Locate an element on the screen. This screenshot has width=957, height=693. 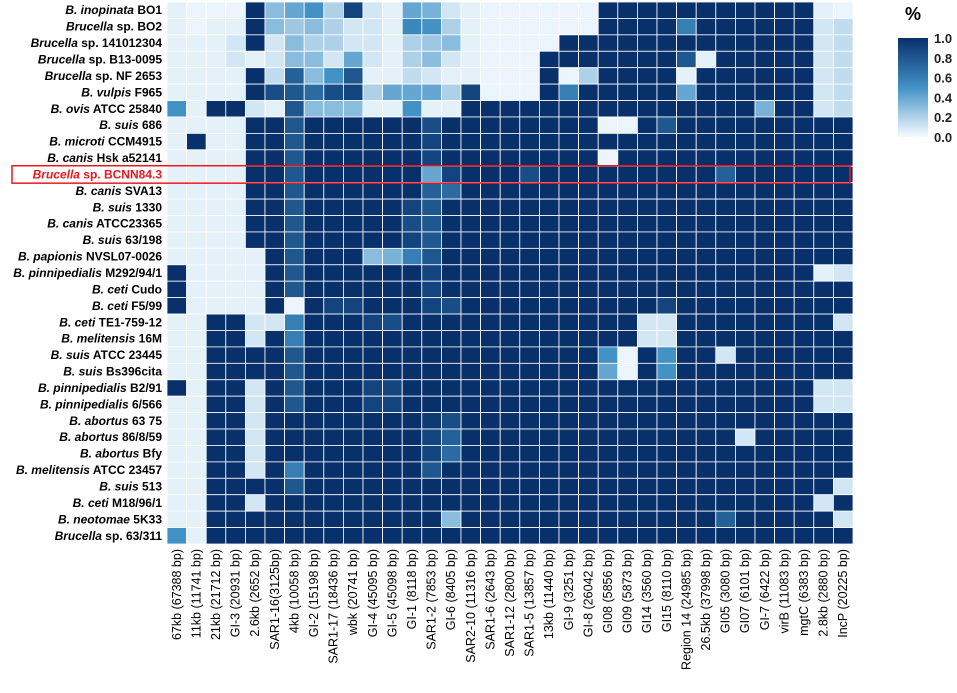
row-label-strain: 1330 is located at coordinates (147, 207).